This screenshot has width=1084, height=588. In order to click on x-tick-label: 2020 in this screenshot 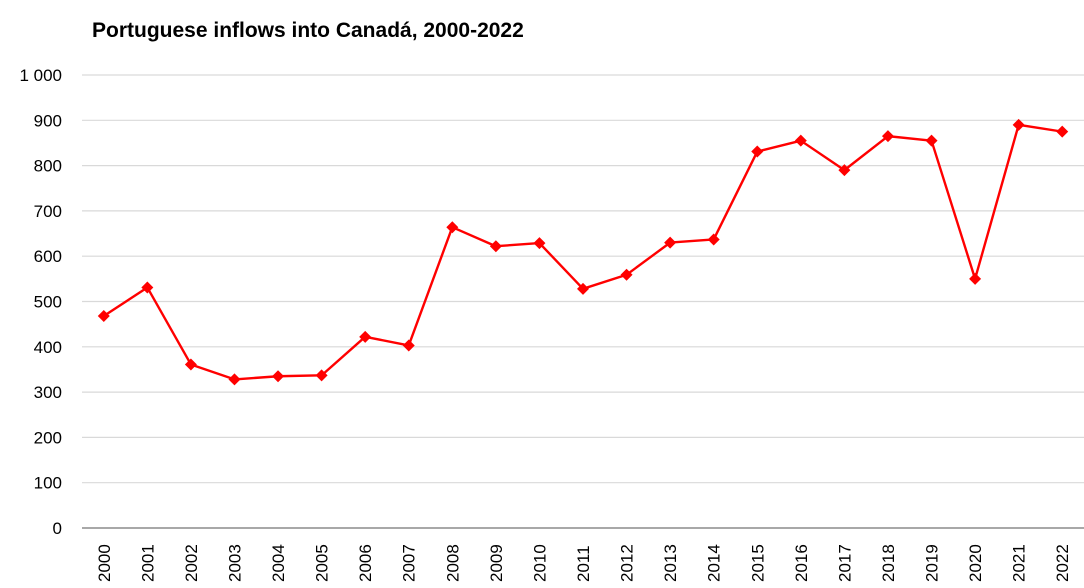, I will do `click(975, 563)`.